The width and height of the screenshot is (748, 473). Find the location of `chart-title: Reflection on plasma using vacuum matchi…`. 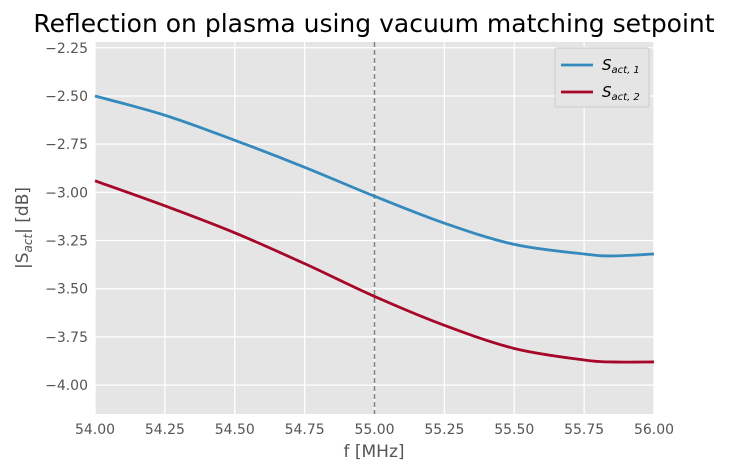

chart-title: Reflection on plasma using vacuum matchi… is located at coordinates (373, 23).